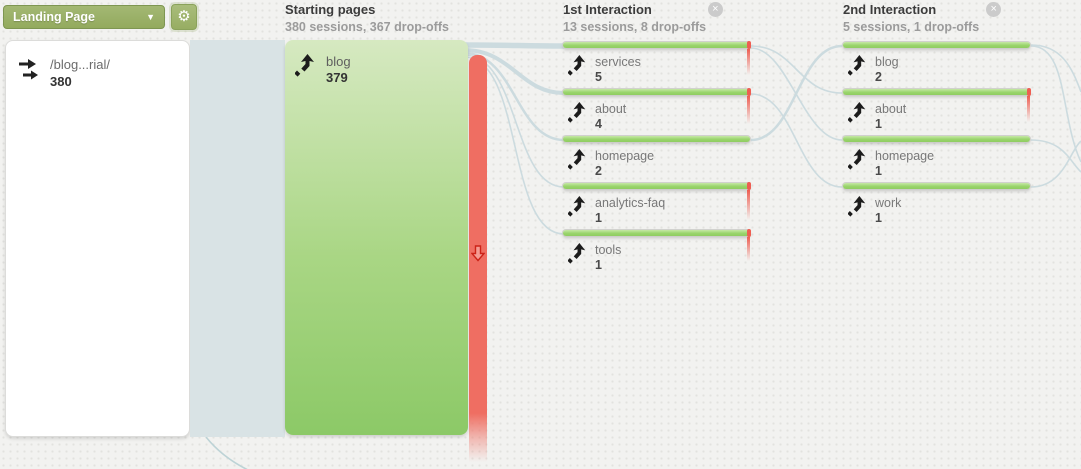 This screenshot has width=1081, height=469. What do you see at coordinates (54, 17) in the screenshot?
I see `dimension-dropdown-value: Landing Page` at bounding box center [54, 17].